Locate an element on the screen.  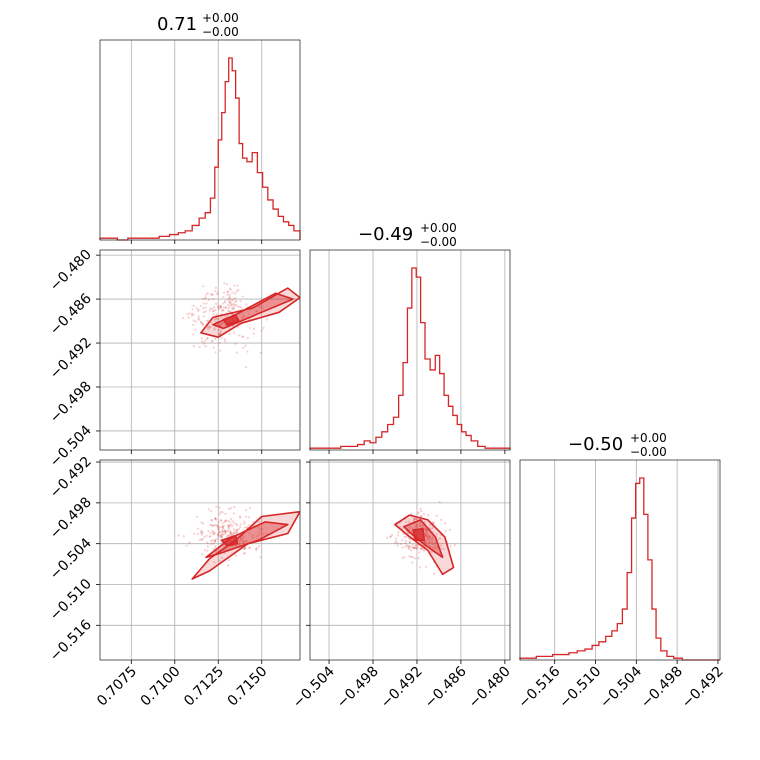
title-value: −0.49 is located at coordinates (385, 234).